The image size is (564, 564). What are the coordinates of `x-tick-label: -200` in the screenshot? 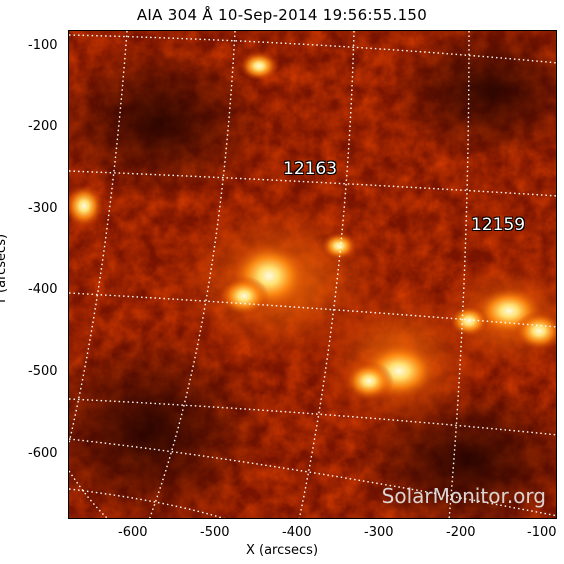 It's located at (461, 532).